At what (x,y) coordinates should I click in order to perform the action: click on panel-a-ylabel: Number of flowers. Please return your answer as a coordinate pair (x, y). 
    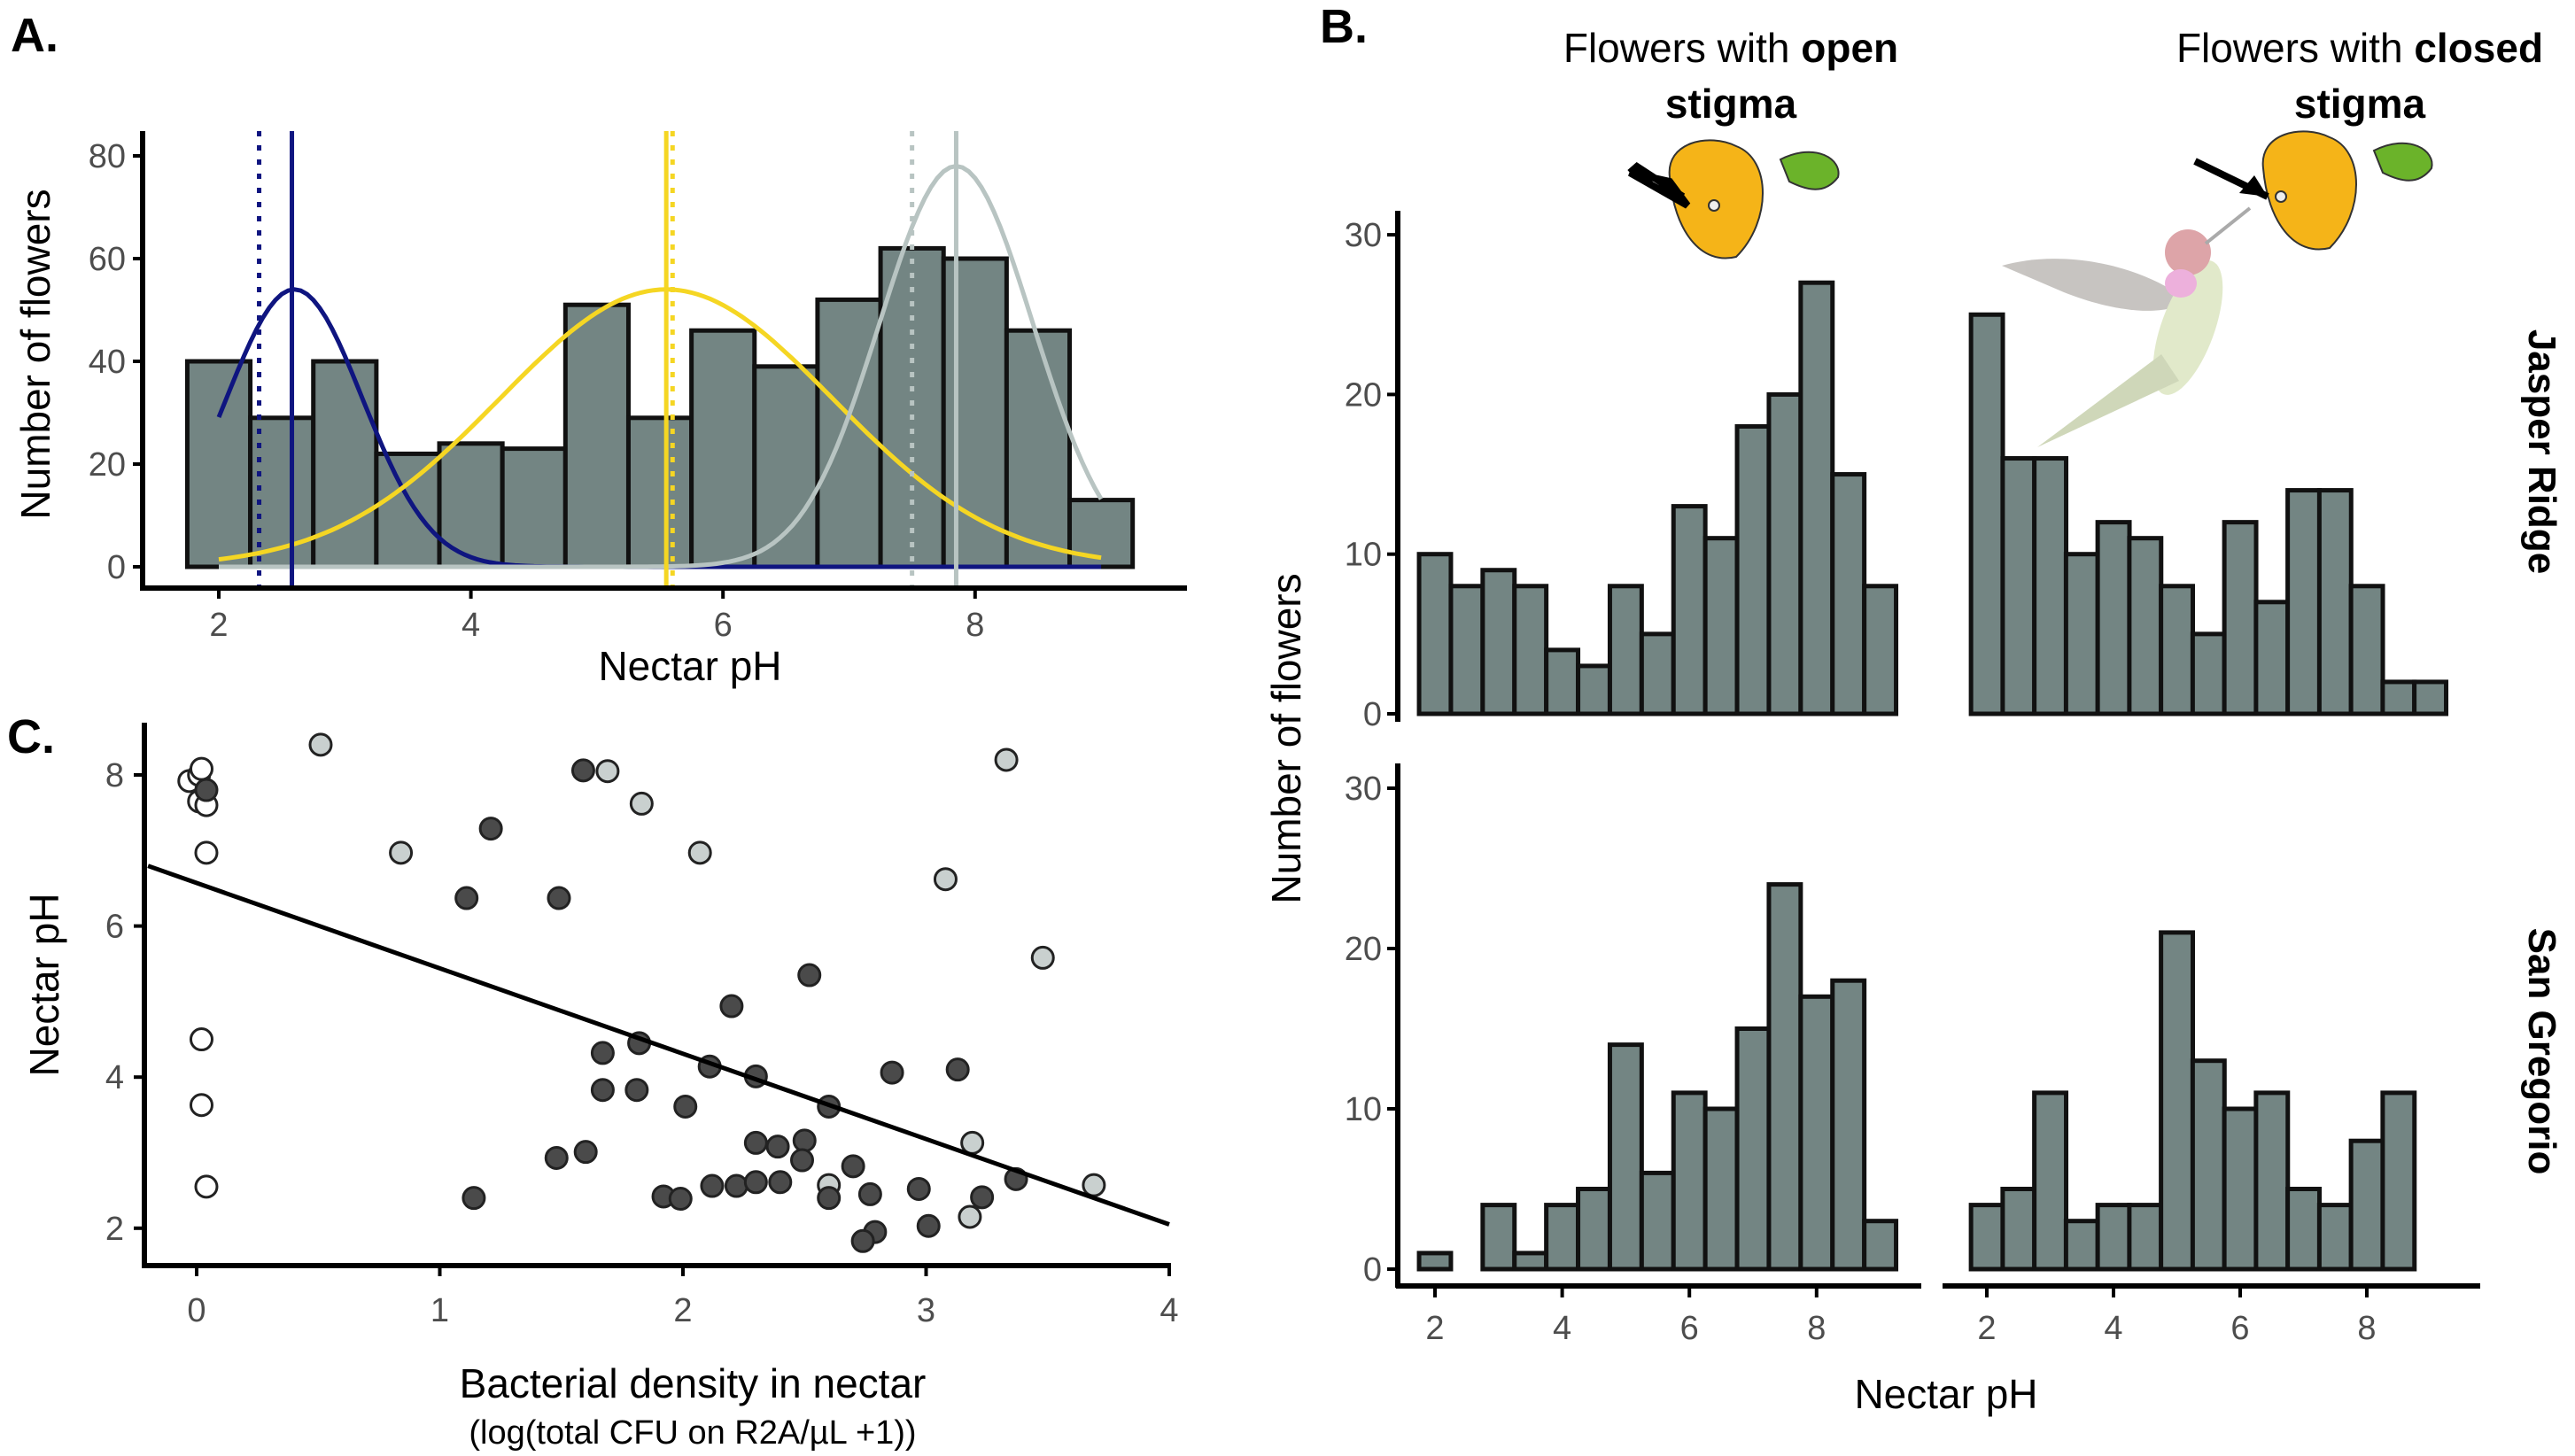
    Looking at the image, I should click on (35, 354).